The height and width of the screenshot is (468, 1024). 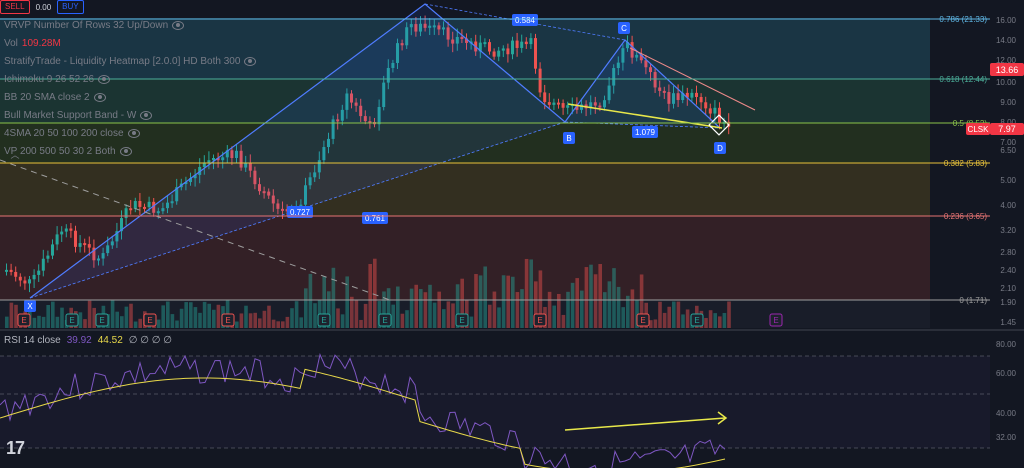 I want to click on legend-item: VRVP Number Of Rows 32 Up/Down, so click(x=130, y=25).